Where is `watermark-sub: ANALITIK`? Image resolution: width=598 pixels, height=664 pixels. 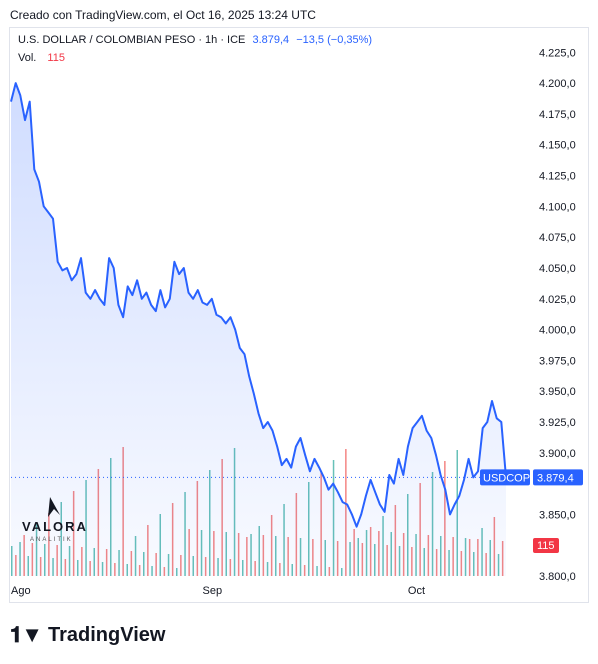
watermark-sub: ANALITIK is located at coordinates (51, 540).